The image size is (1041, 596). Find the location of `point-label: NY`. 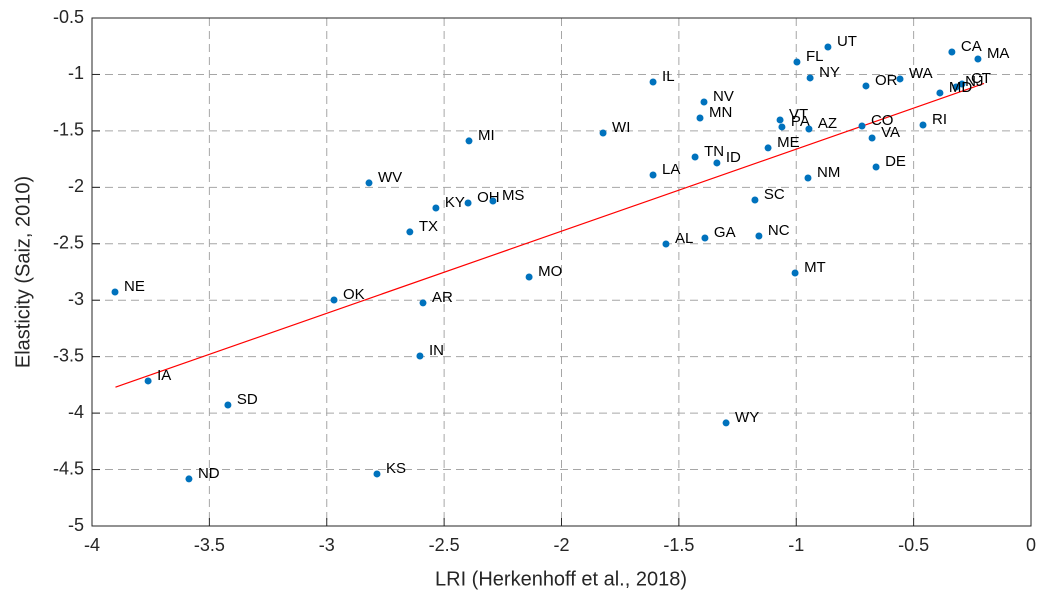

point-label: NY is located at coordinates (829, 72).